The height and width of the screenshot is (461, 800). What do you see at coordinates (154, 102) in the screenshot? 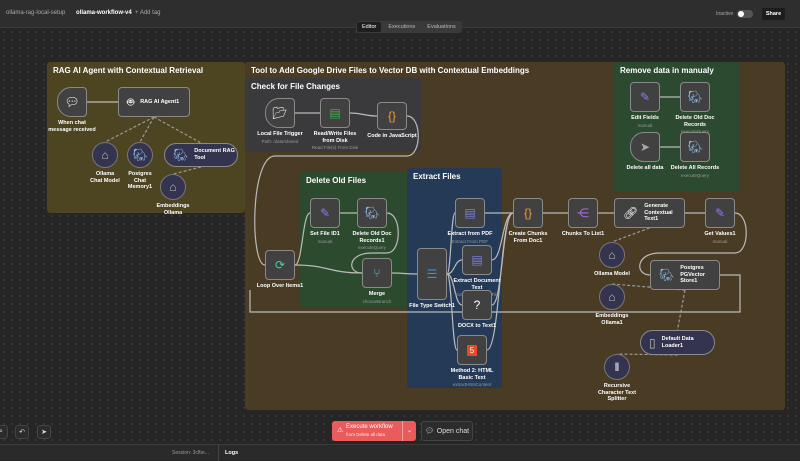
I see `node-rag-ai-agent1: 🤖︎ RAG AI Agent1` at bounding box center [154, 102].